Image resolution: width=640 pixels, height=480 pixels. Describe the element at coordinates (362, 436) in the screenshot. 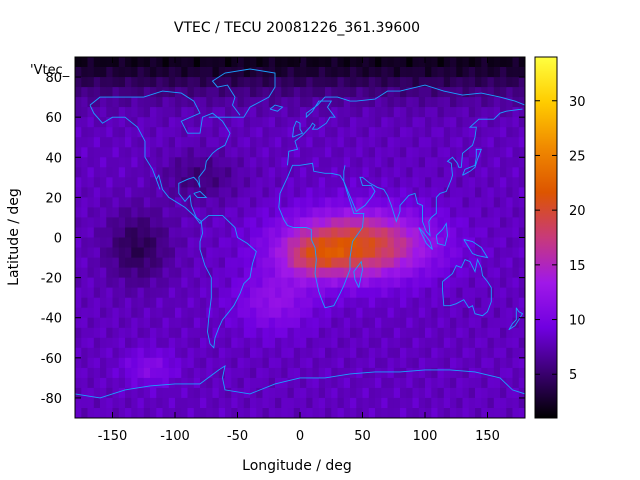

I see `x-tick-label: 50` at that location.